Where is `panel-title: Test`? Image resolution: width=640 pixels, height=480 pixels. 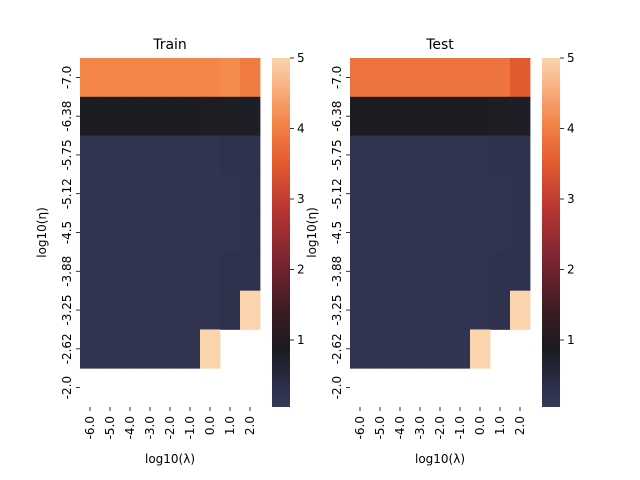
panel-title: Test is located at coordinates (439, 45).